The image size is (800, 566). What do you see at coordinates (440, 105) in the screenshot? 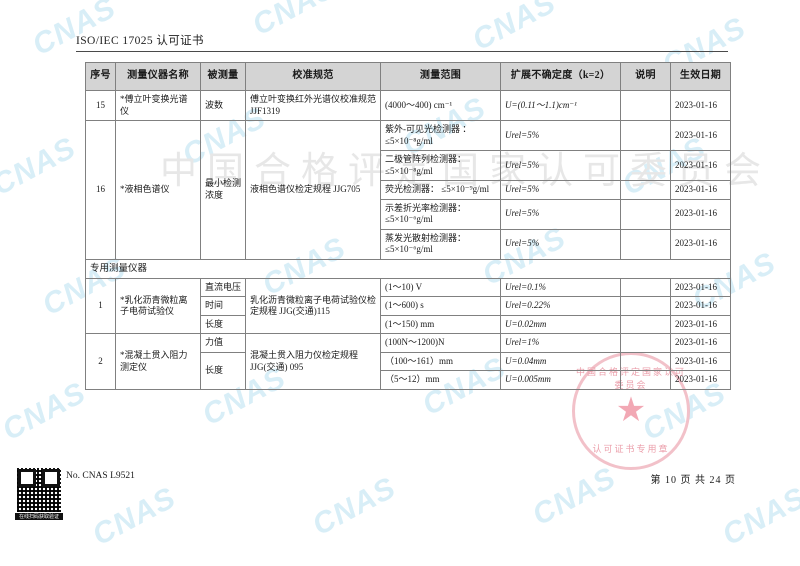
I see `cell-range: (4000～400) cm⁻¹` at bounding box center [440, 105].